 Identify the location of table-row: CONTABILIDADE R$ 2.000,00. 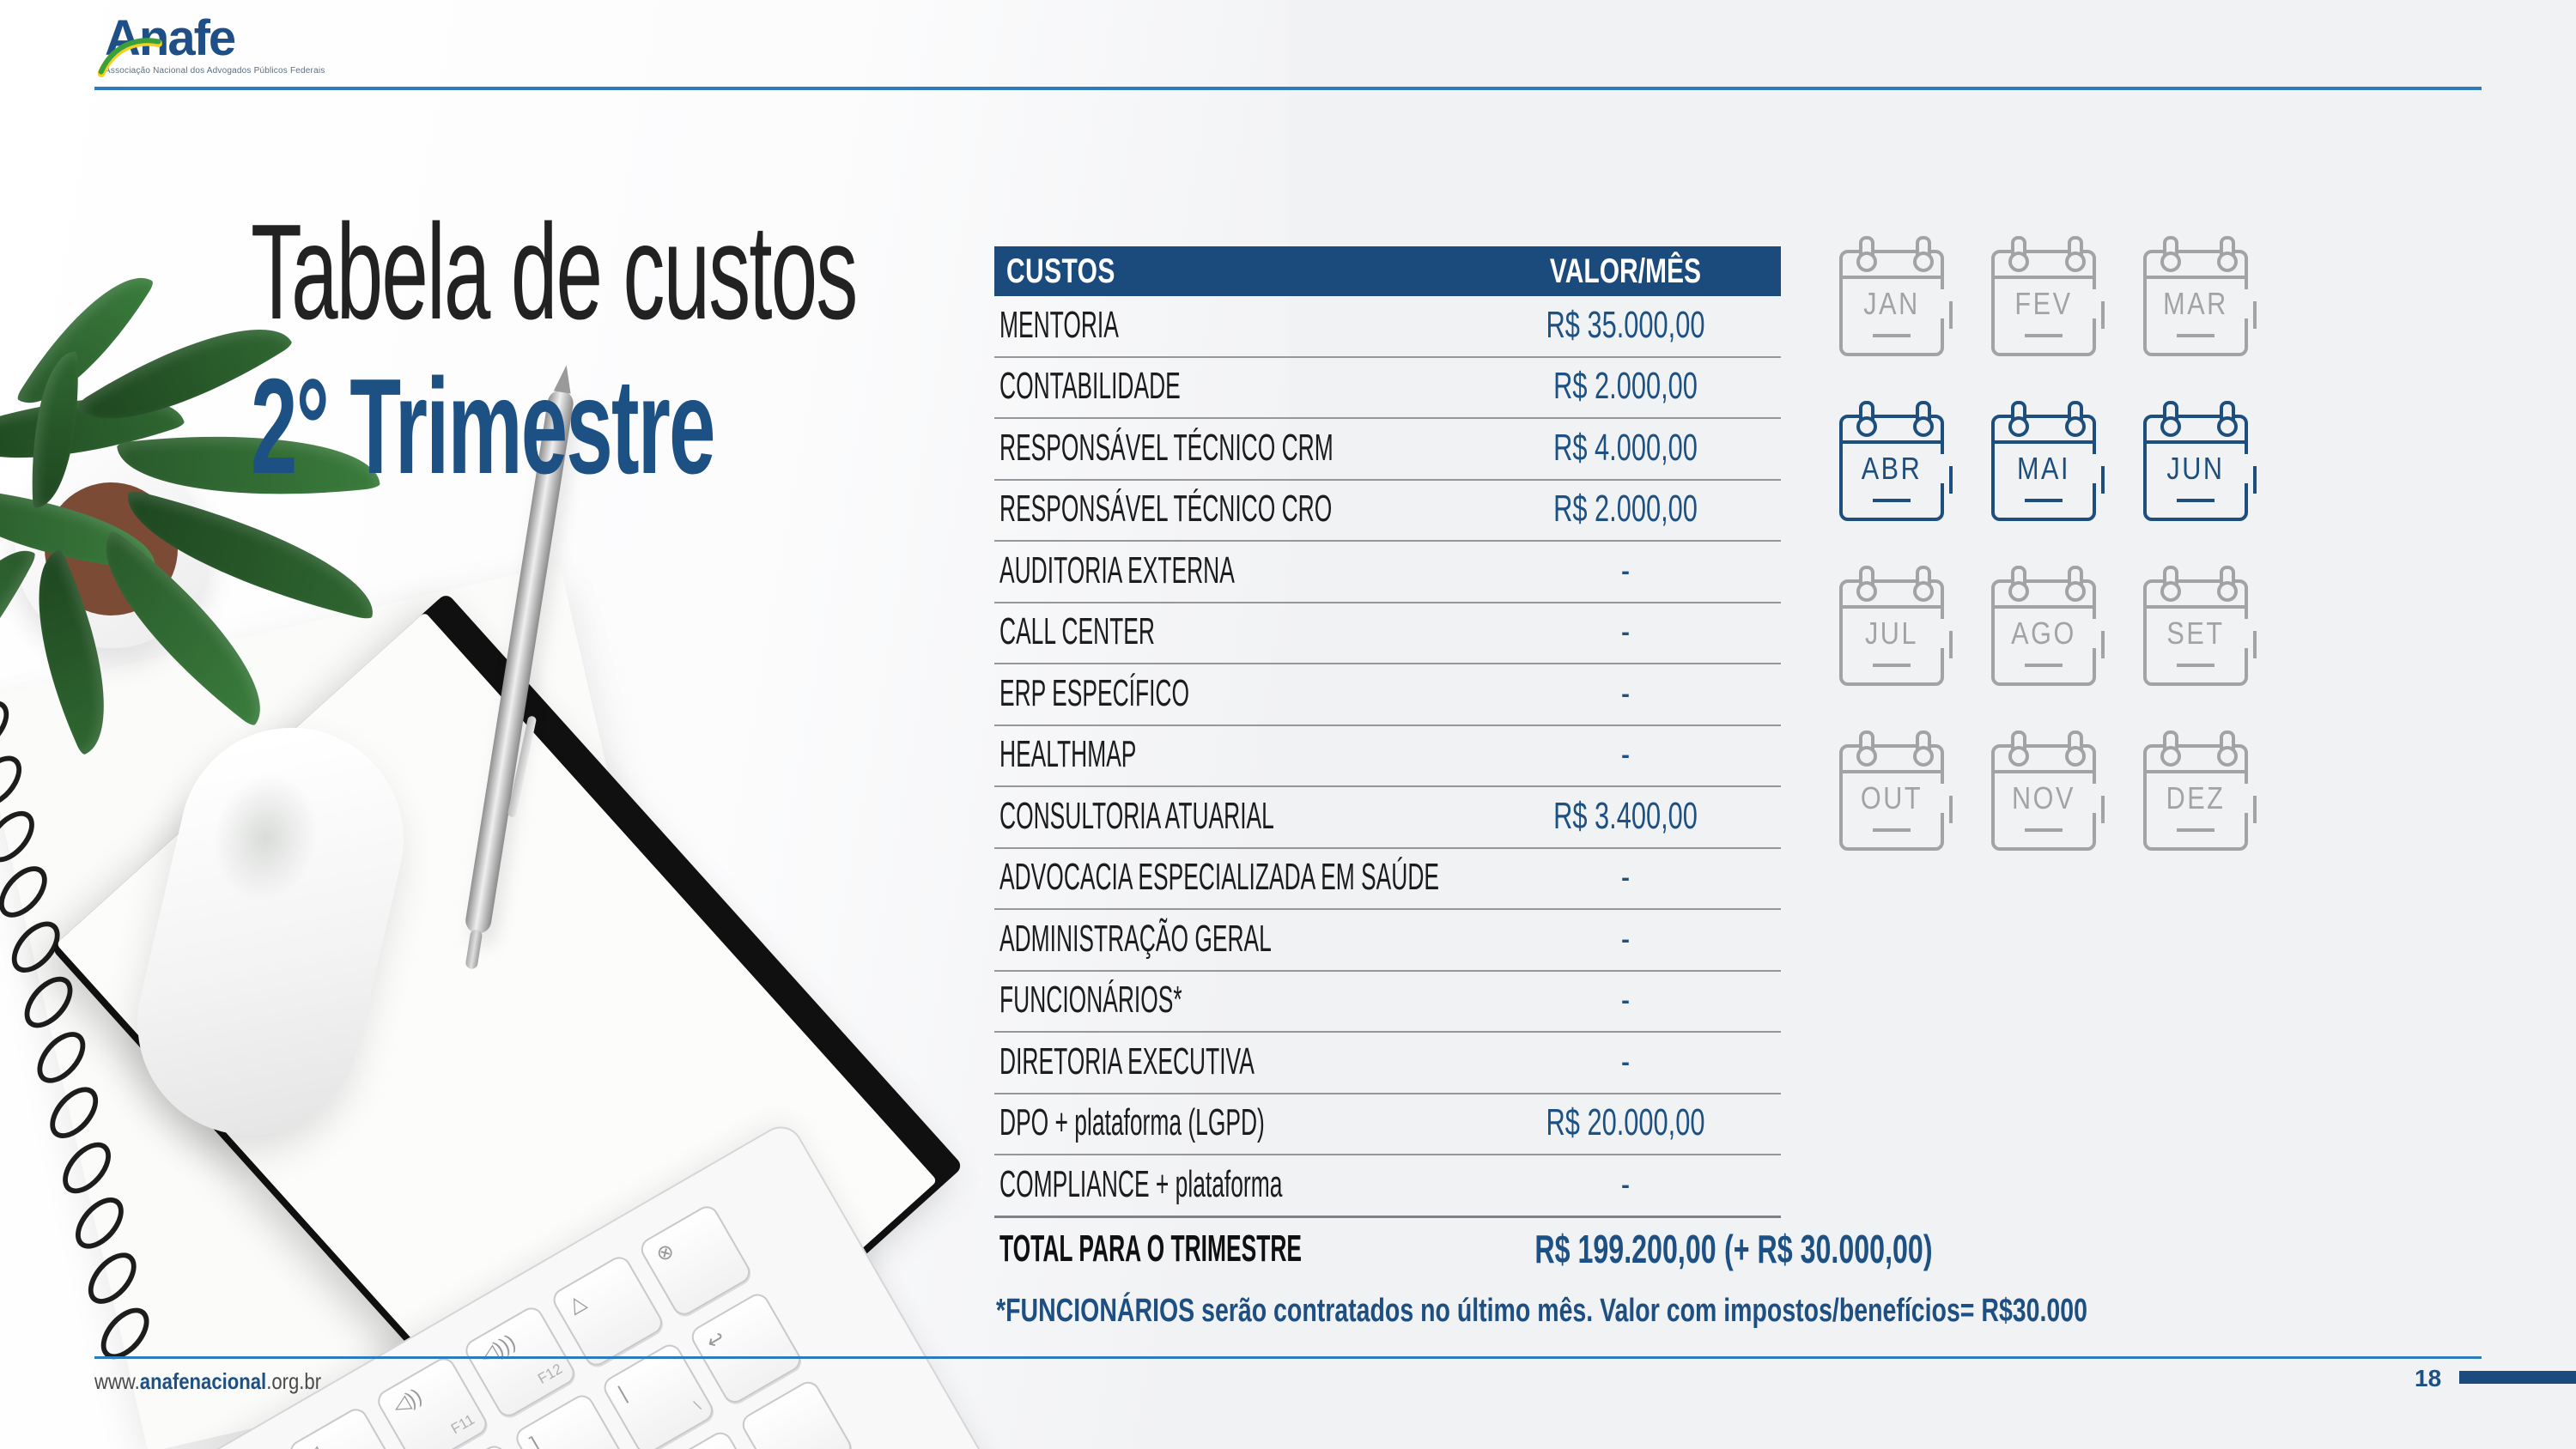
(1387, 388).